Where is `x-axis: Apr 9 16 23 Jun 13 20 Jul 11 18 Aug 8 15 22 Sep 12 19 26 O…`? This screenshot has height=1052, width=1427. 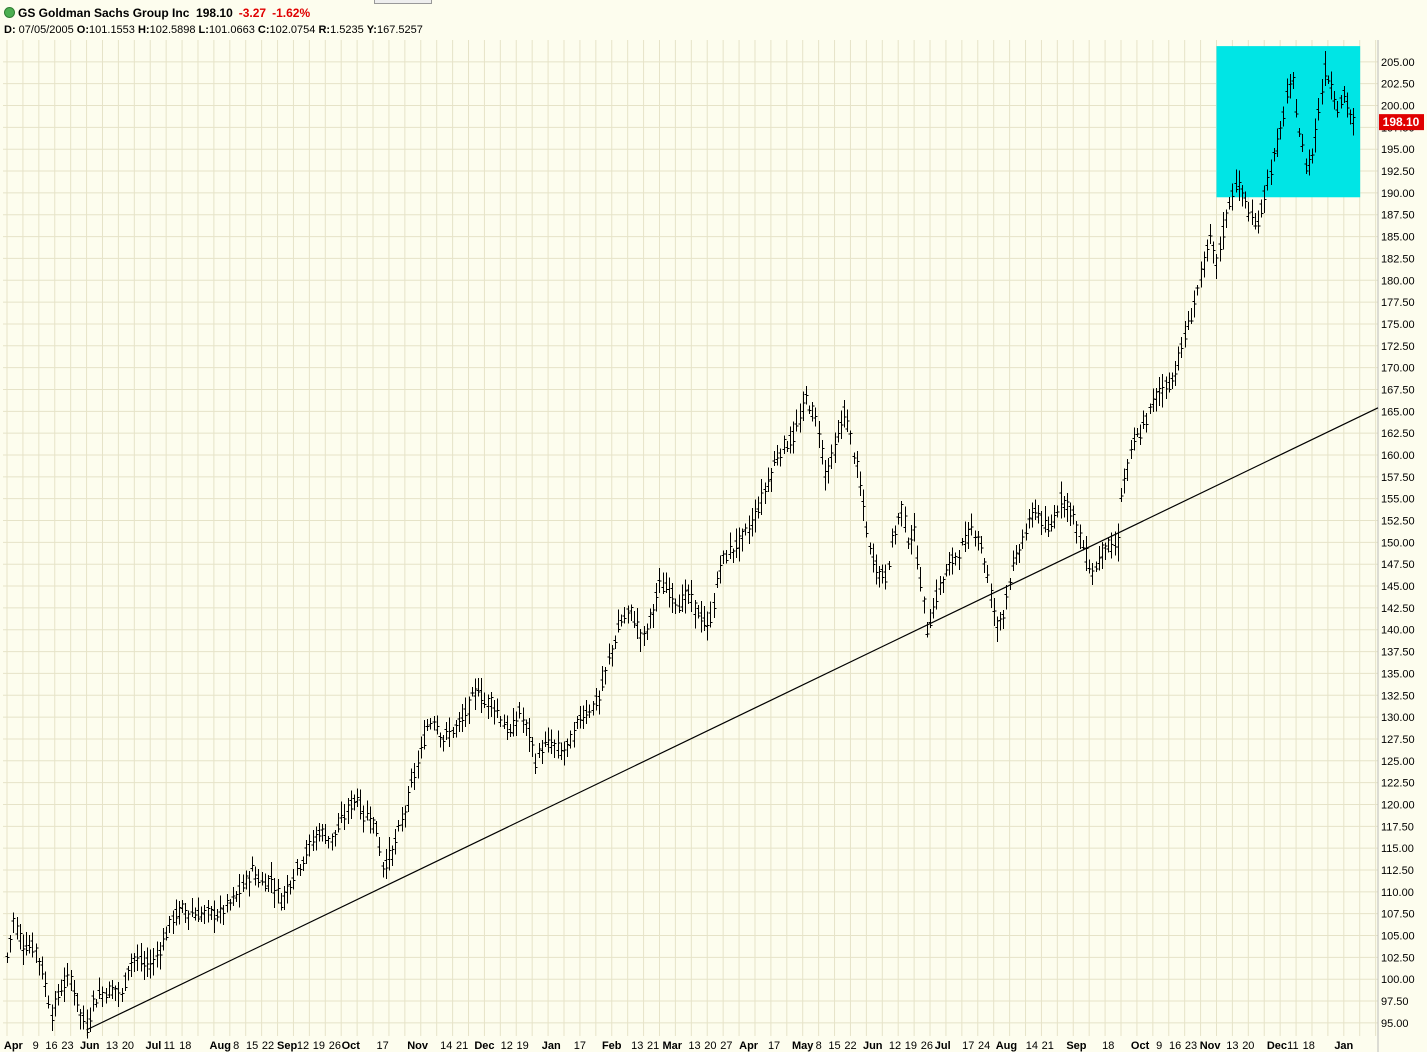 x-axis: Apr 9 16 23 Jun 13 20 Jul 11 18 Aug 8 15 22 Sep 12 19 26 O… is located at coordinates (679, 1046).